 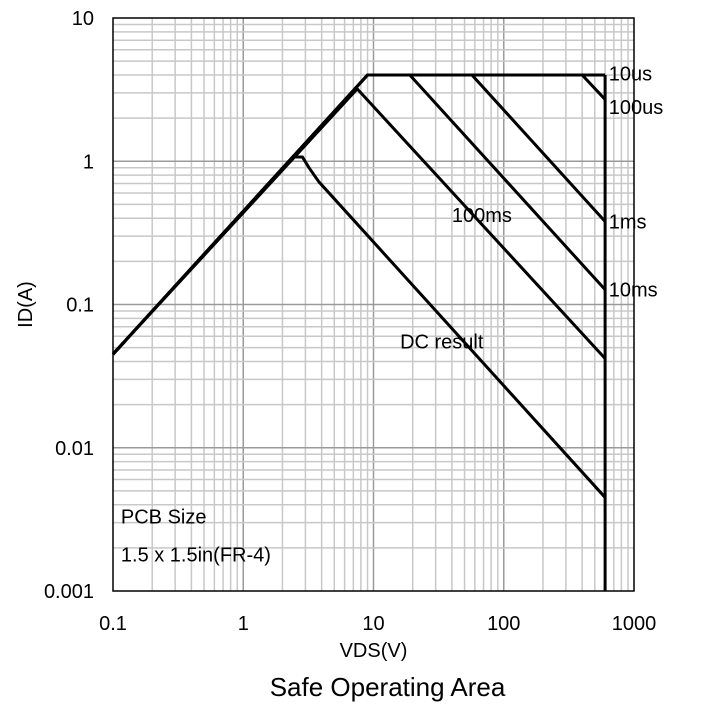 What do you see at coordinates (628, 222) in the screenshot?
I see `annotation-label: 1ms` at bounding box center [628, 222].